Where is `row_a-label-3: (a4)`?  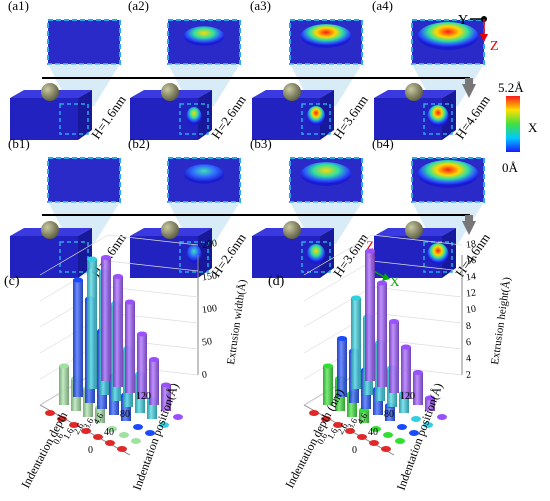 row_a-label-3: (a4) is located at coordinates (382, 6).